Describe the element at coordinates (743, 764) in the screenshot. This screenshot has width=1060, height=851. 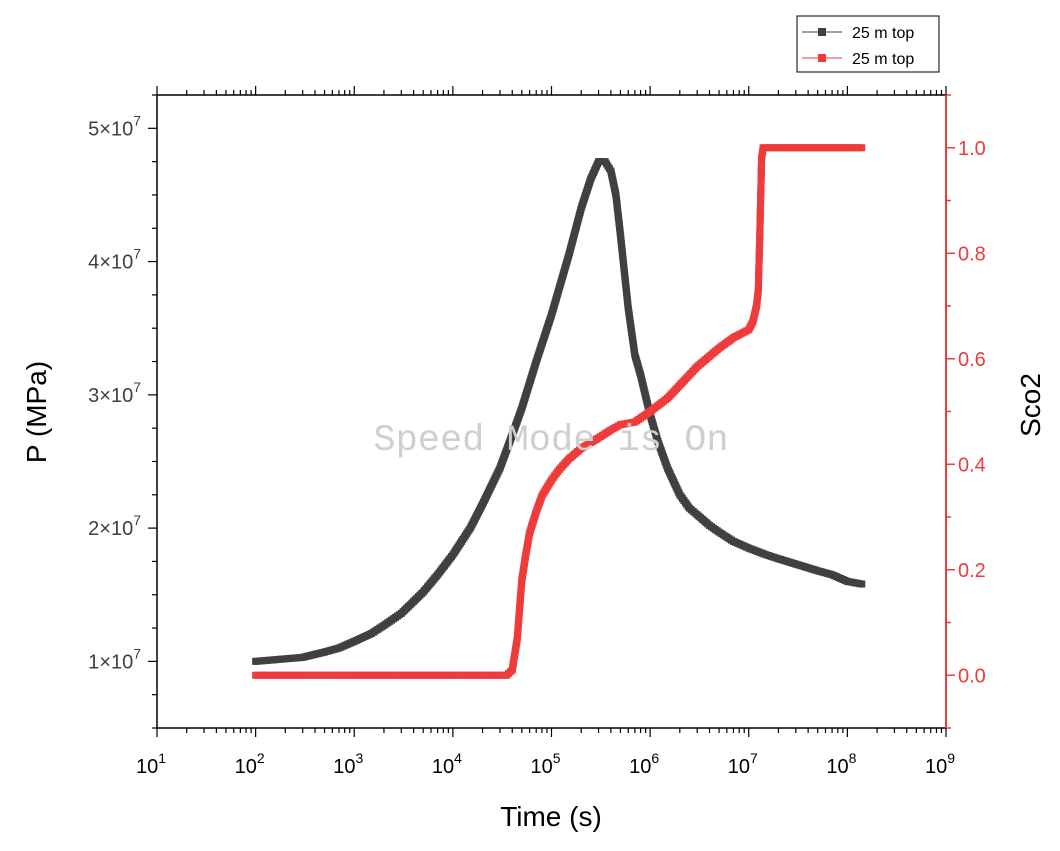
I see `x-tick-label: 10⁷` at that location.